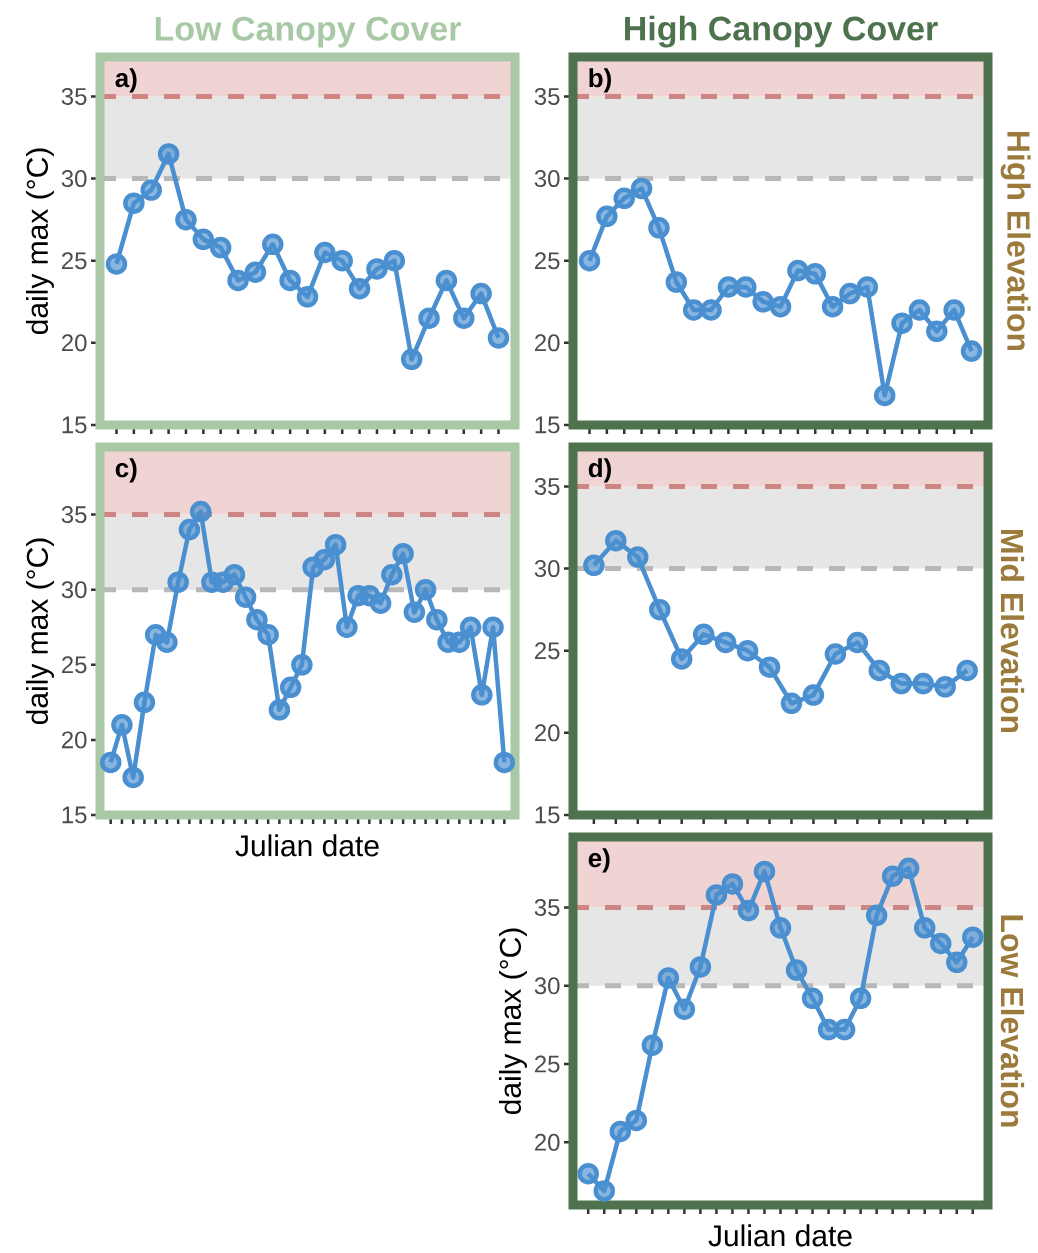  I want to click on annotation: a), so click(126, 80).